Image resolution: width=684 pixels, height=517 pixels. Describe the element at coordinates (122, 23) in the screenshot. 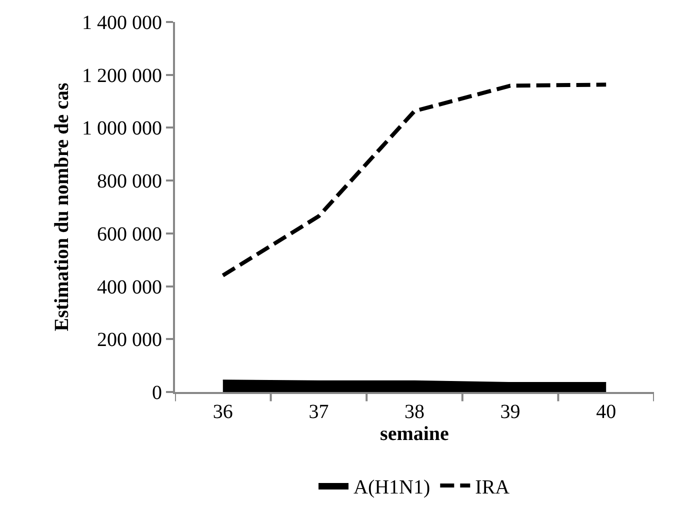

I see `y-tick-label: 1 400 000` at that location.